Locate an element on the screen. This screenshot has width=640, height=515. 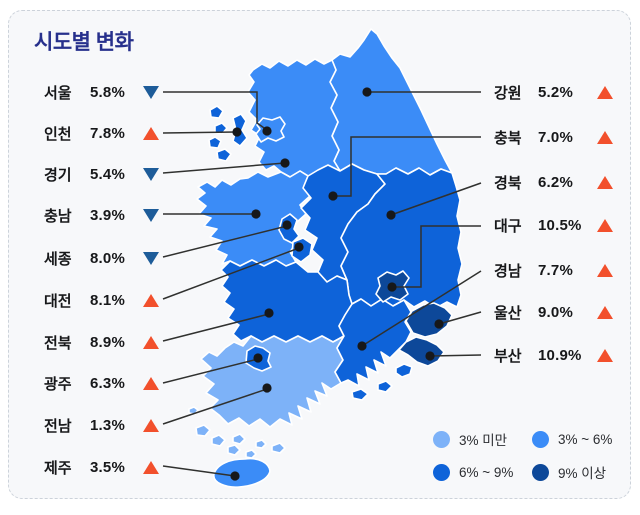
region-value: 9.0% is located at coordinates (555, 312).